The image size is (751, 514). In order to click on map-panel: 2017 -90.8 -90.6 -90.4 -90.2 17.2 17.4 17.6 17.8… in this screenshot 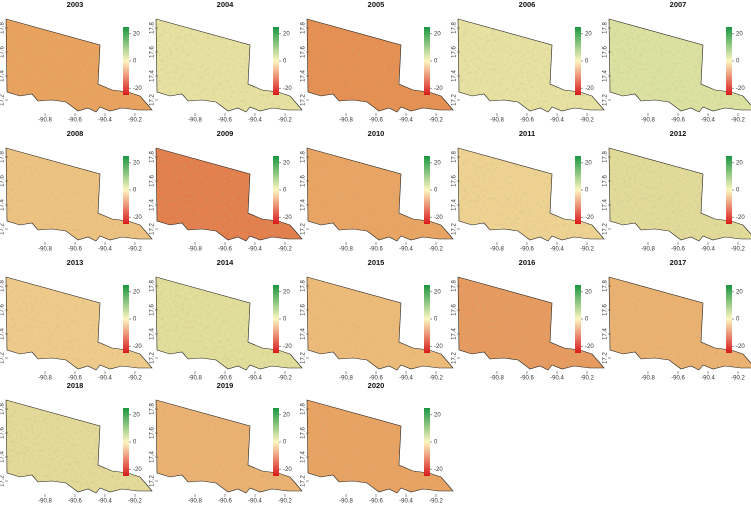, I will do `click(677, 320)`.